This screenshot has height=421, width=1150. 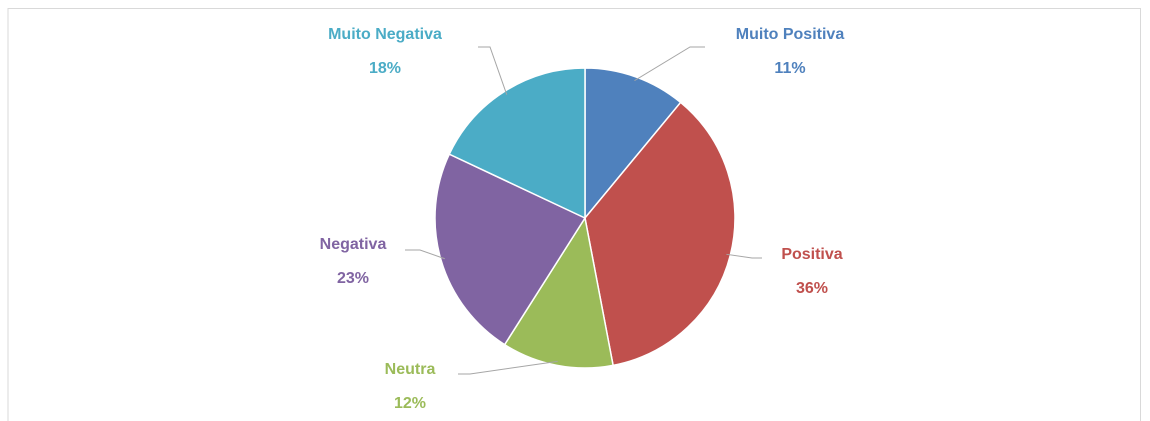 I want to click on data-label-name: Muito Negativa, so click(x=385, y=34).